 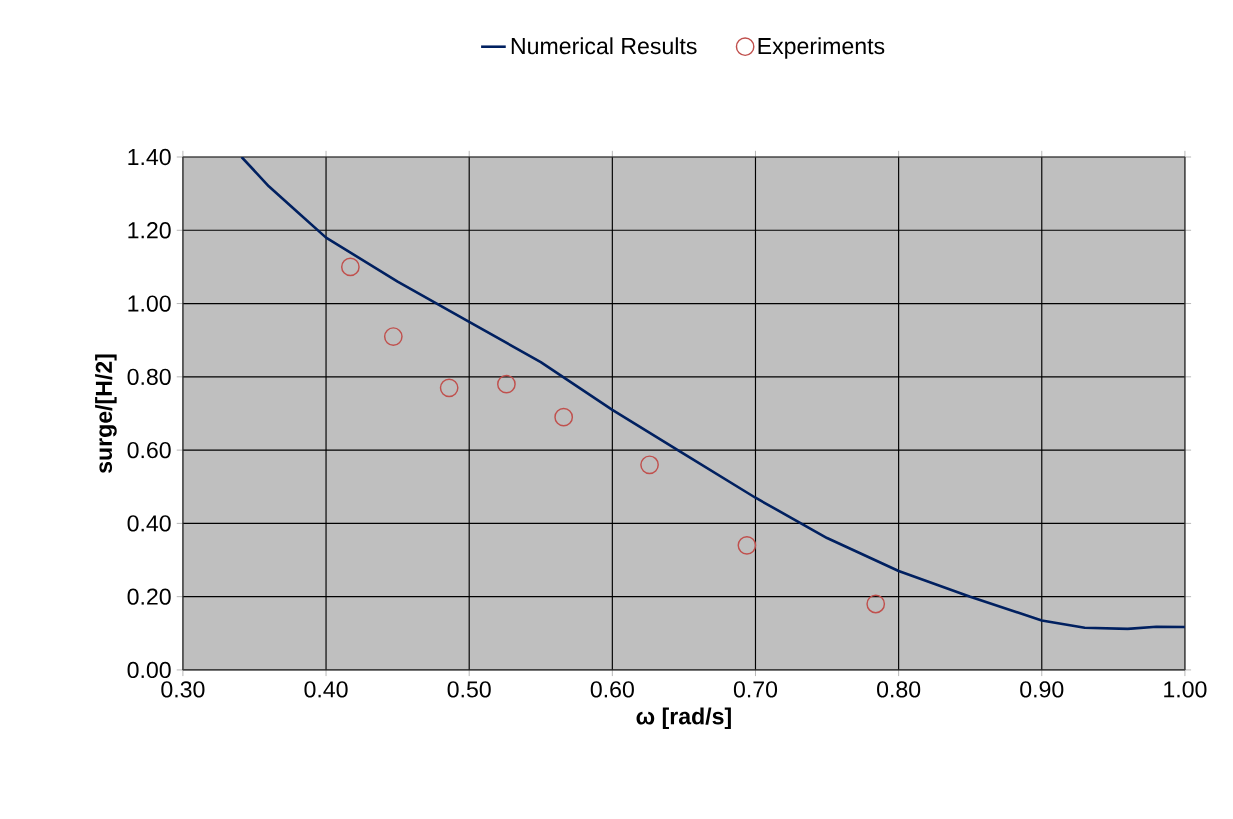 What do you see at coordinates (604, 46) in the screenshot?
I see `legend-label: Numerical Results` at bounding box center [604, 46].